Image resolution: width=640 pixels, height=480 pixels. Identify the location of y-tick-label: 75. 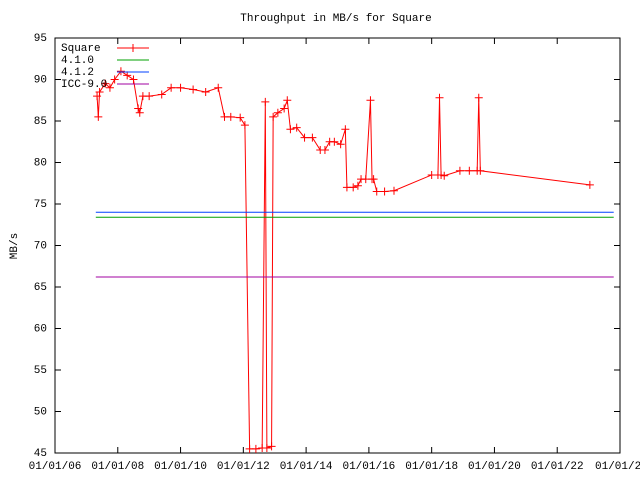
(40, 205).